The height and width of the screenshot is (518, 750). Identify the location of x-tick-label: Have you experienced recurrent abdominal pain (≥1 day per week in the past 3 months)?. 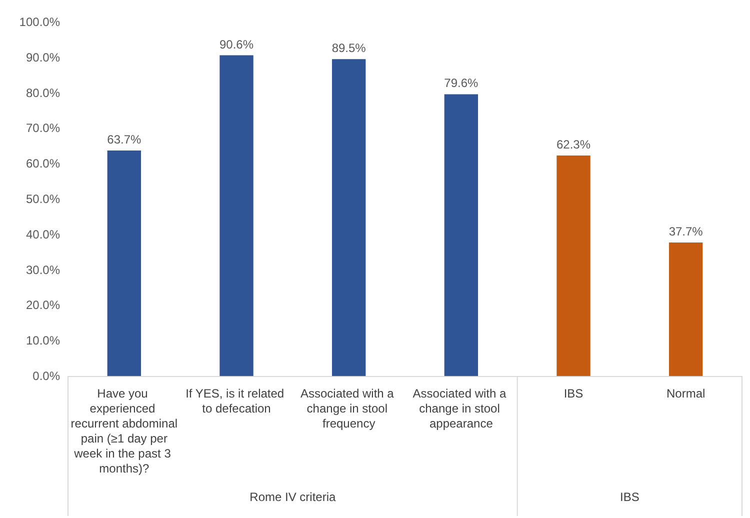
(124, 431).